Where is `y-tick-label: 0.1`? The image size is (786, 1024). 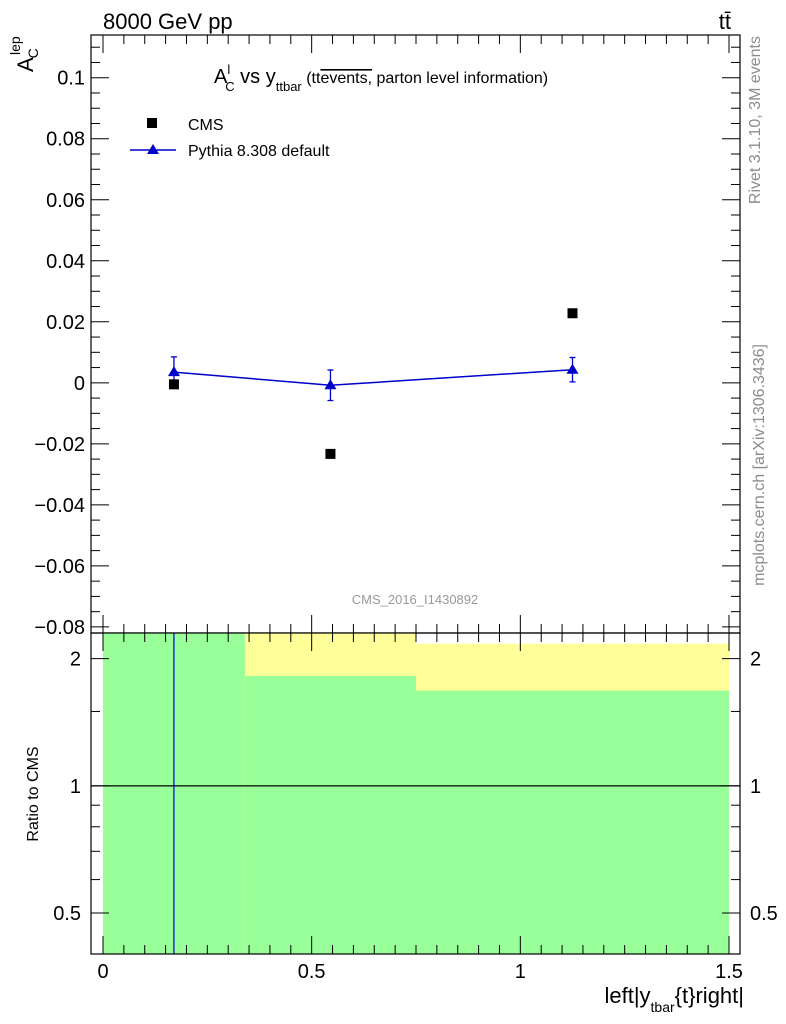 y-tick-label: 0.1 is located at coordinates (71, 79).